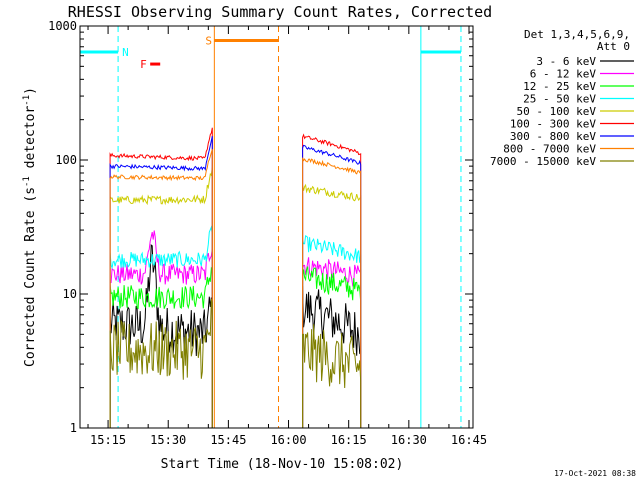  What do you see at coordinates (409, 440) in the screenshot?
I see `x-tick-label-5: 16:30` at bounding box center [409, 440].